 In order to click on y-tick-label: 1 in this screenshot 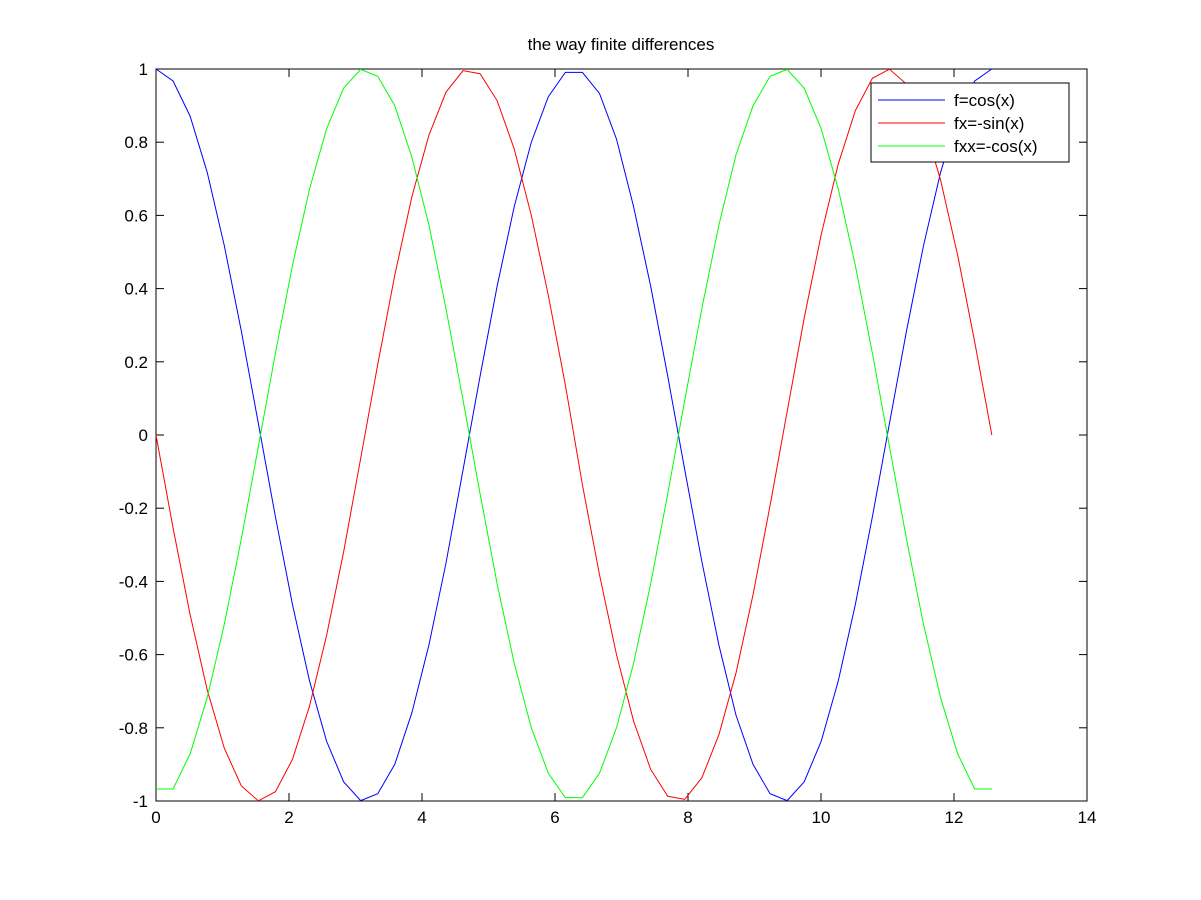, I will do `click(143, 69)`.